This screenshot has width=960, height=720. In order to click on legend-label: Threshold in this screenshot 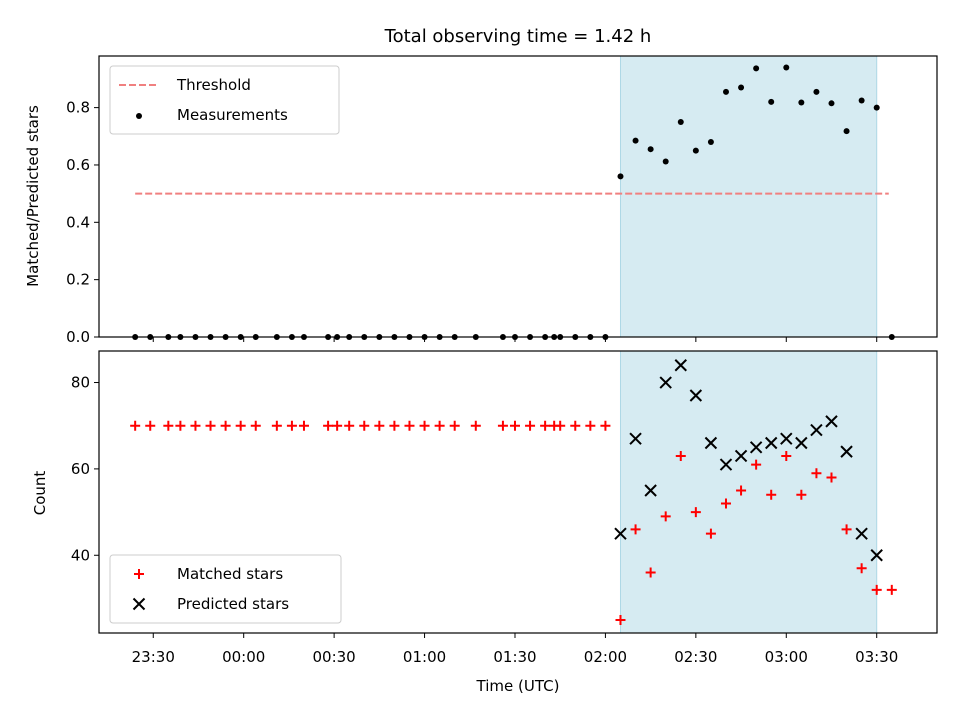, I will do `click(213, 85)`.